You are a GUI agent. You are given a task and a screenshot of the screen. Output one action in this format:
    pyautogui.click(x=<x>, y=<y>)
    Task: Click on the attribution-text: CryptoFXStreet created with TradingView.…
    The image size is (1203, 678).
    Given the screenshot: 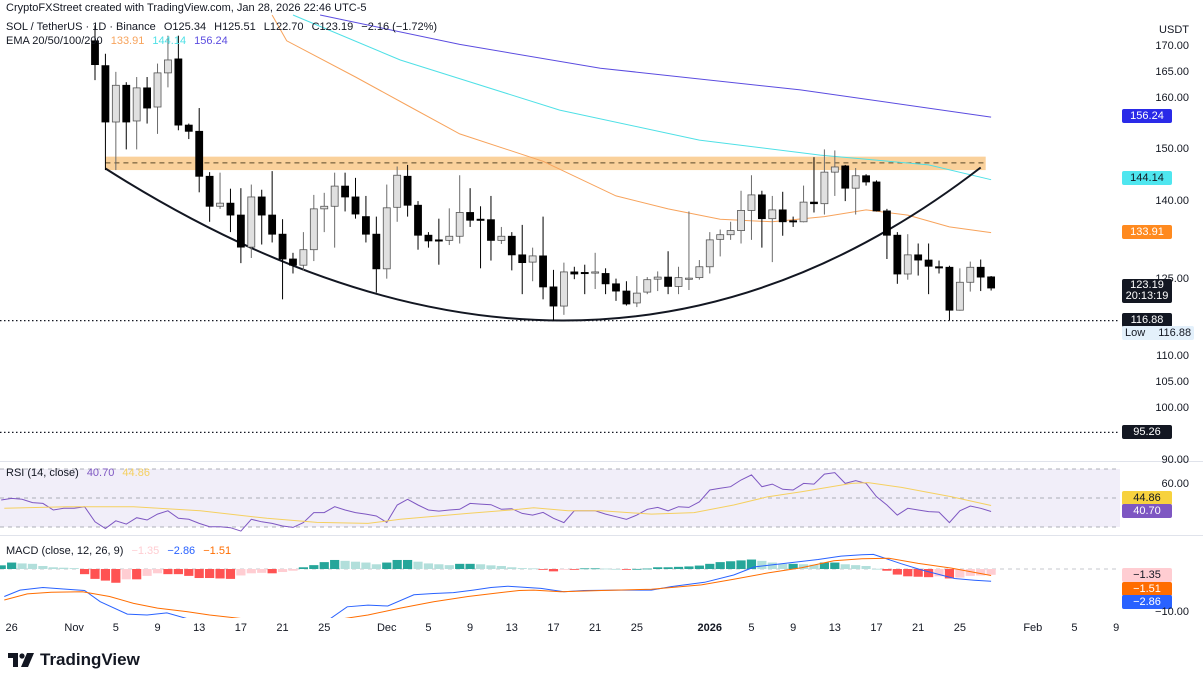 What is the action you would take?
    pyautogui.click(x=186, y=8)
    